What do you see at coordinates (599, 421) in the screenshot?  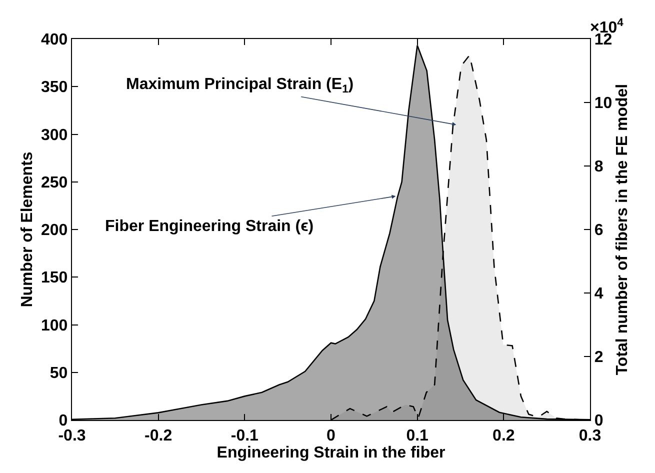 I see `y2-tick-label: 0` at bounding box center [599, 421].